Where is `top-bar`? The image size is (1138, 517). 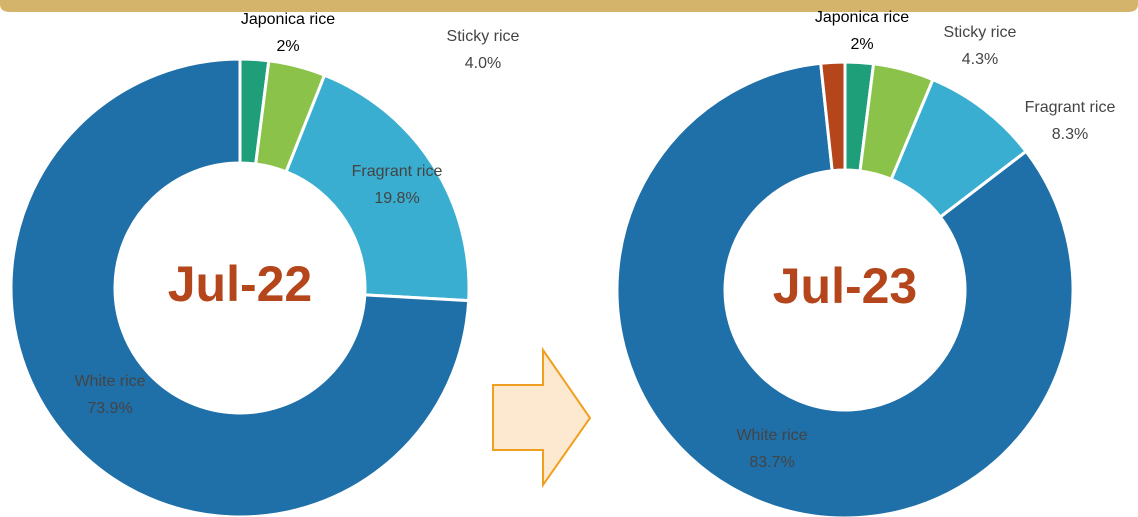 top-bar is located at coordinates (569, 6).